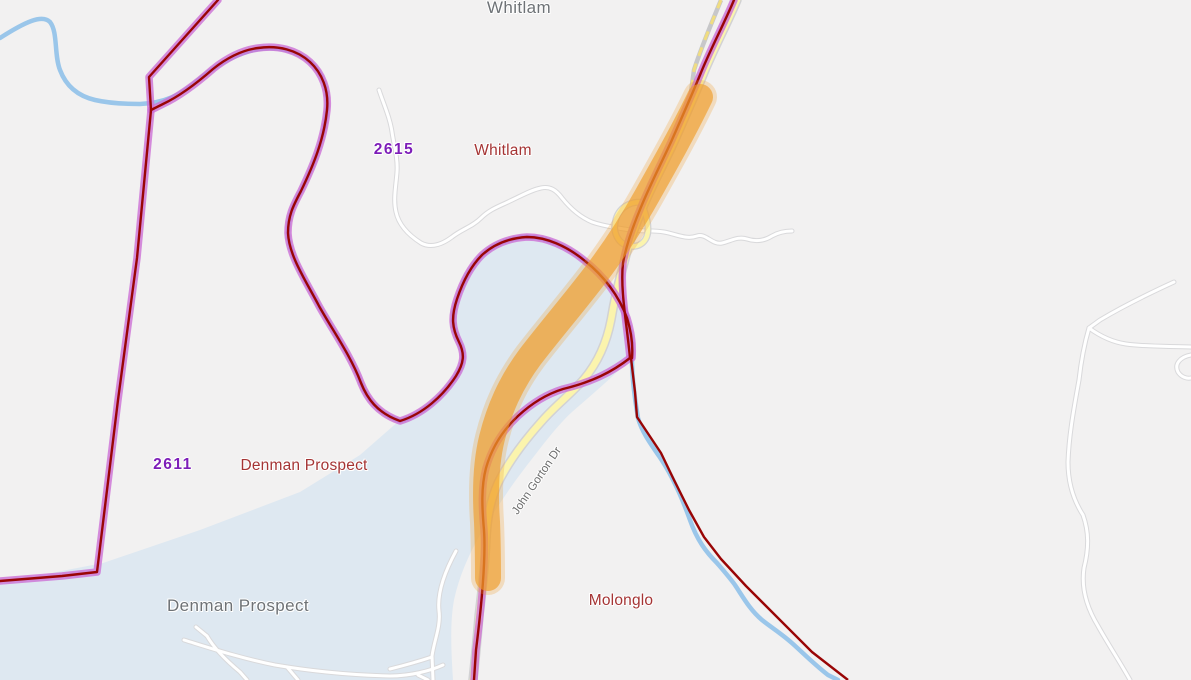 The height and width of the screenshot is (680, 1191). What do you see at coordinates (739, 518) in the screenshot?
I see `district-boundary-line` at bounding box center [739, 518].